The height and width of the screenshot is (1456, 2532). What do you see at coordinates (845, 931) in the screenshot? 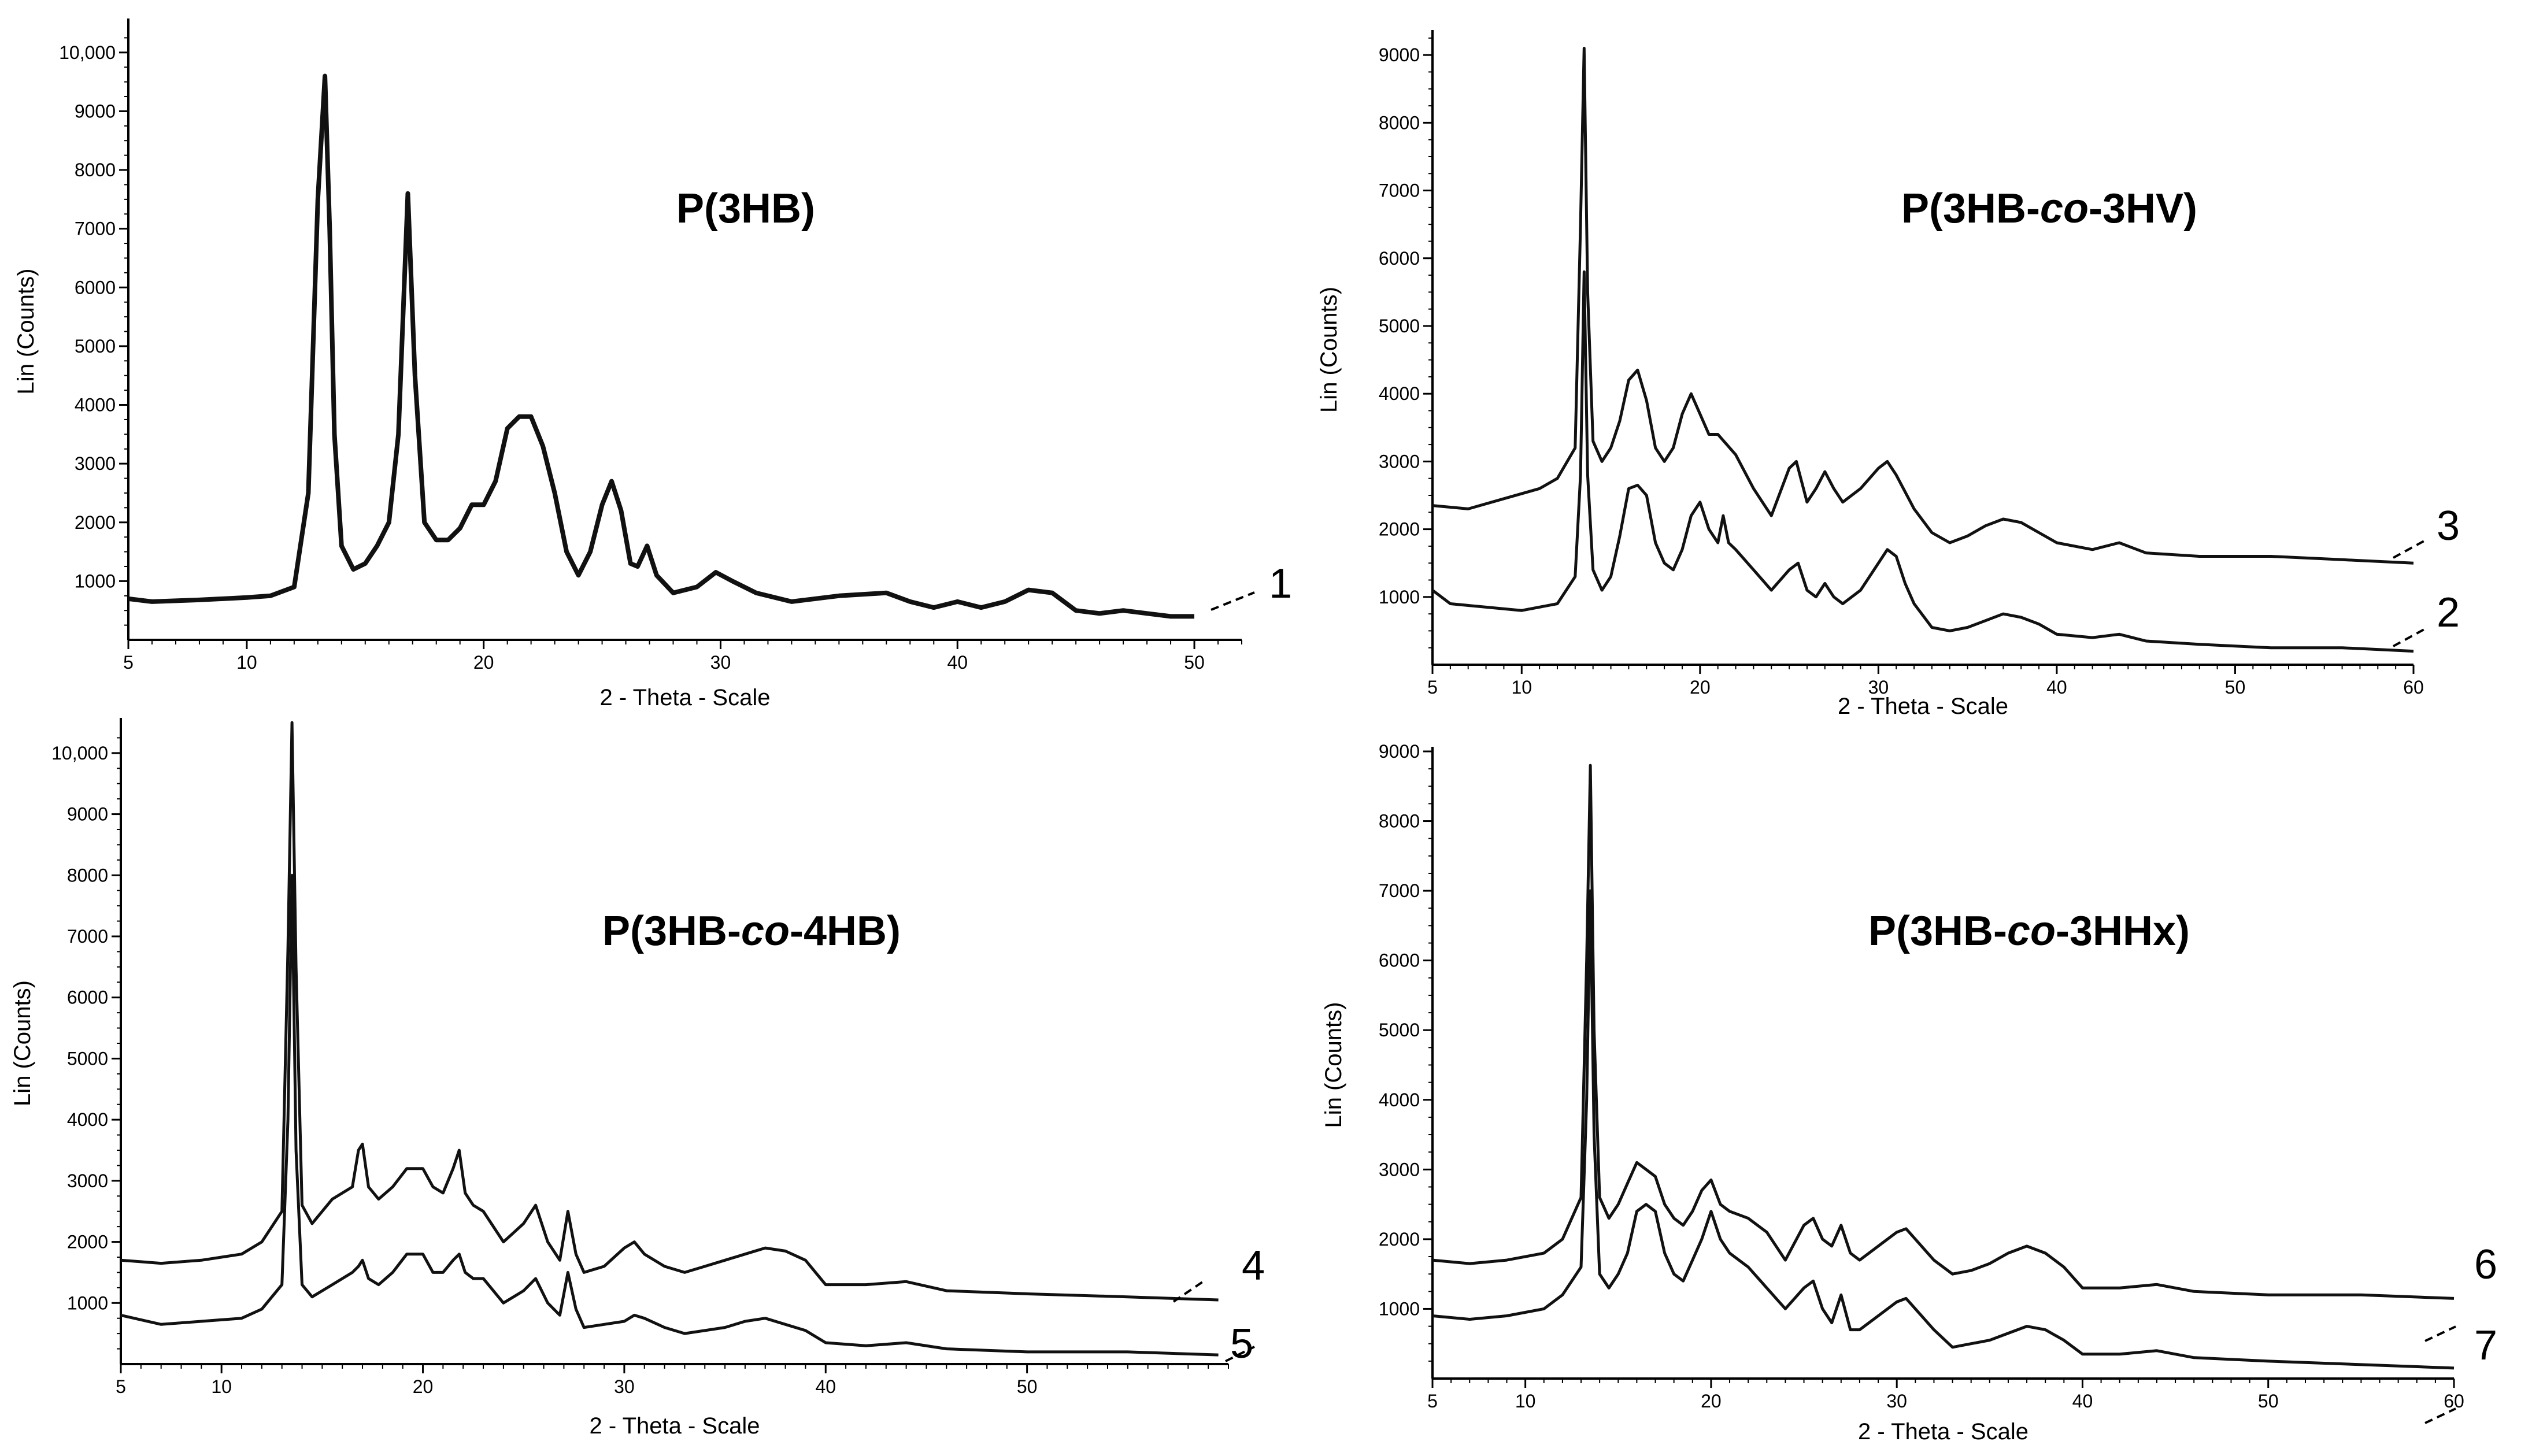
I see `chart-title-part: -4HB)` at bounding box center [845, 931].